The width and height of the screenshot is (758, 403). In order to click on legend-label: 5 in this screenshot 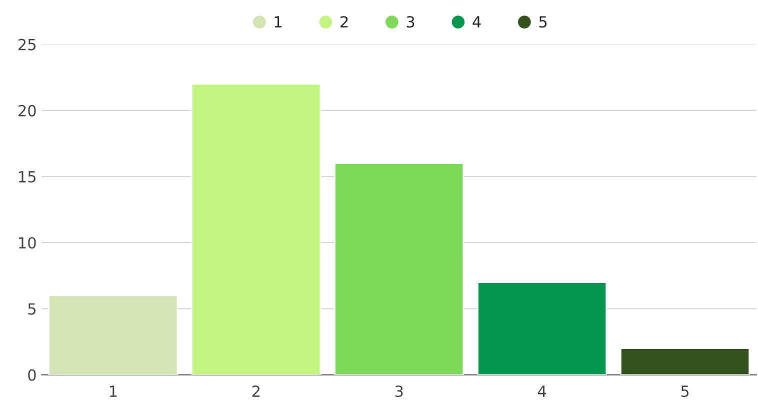, I will do `click(543, 22)`.